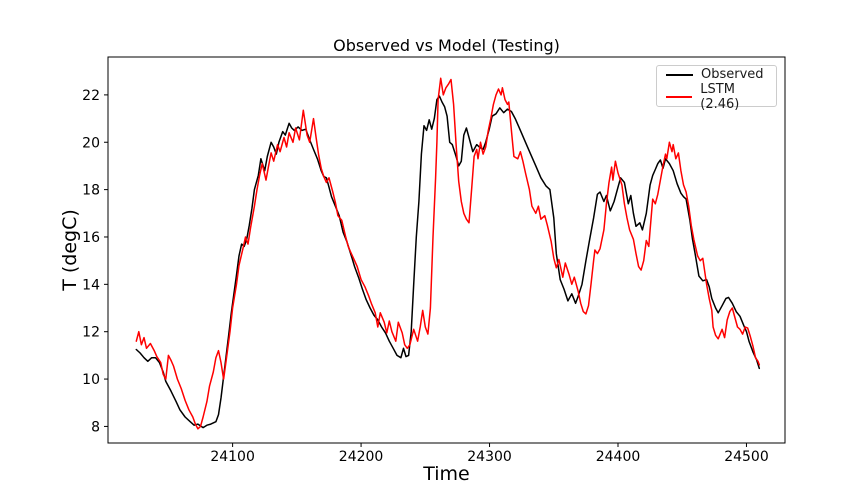 The width and height of the screenshot is (864, 504). Describe the element at coordinates (489, 457) in the screenshot. I see `x-tick-label: 24300` at that location.